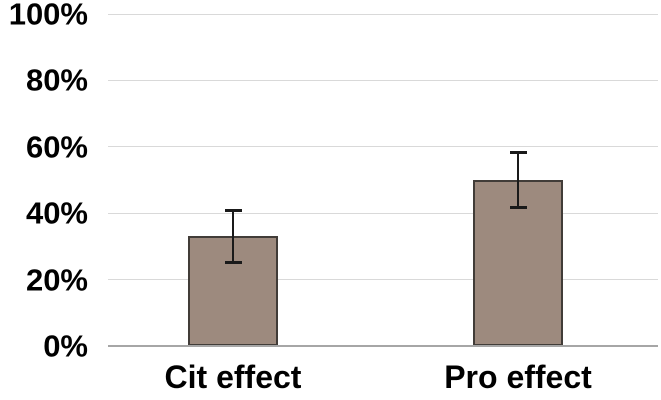 This screenshot has height=400, width=661. I want to click on x-axis-line, so click(383, 346).